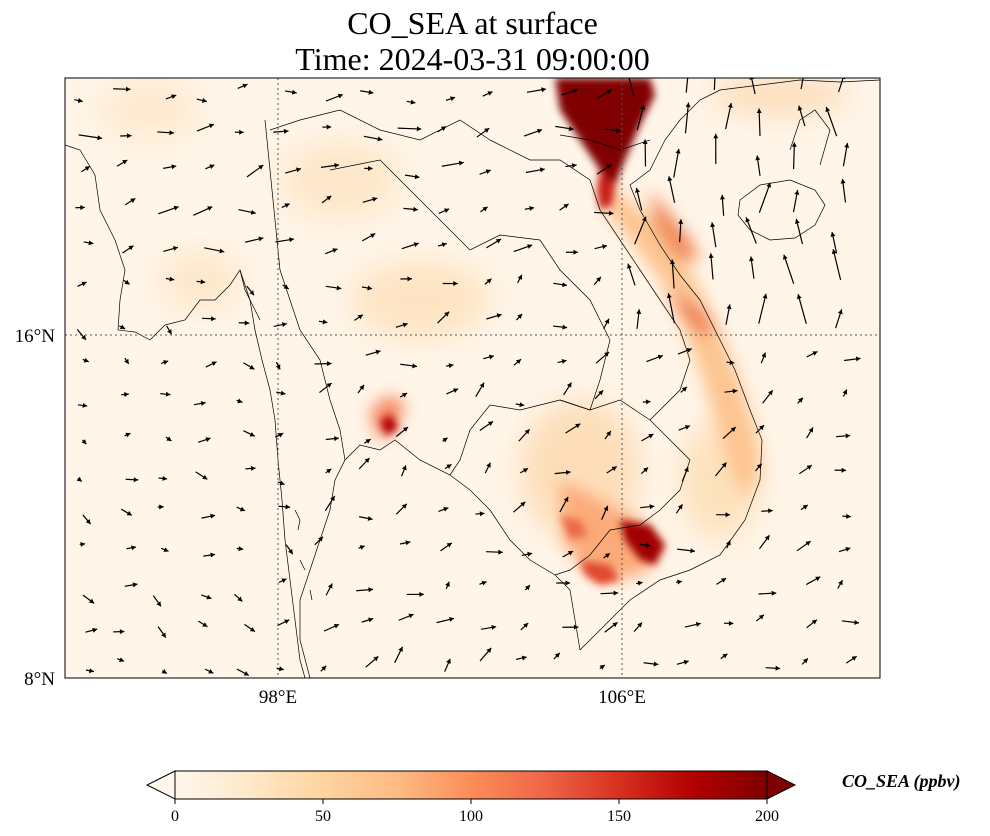 Image resolution: width=990 pixels, height=836 pixels. What do you see at coordinates (767, 816) in the screenshot?
I see `colorbar-tick-label: 200` at bounding box center [767, 816].